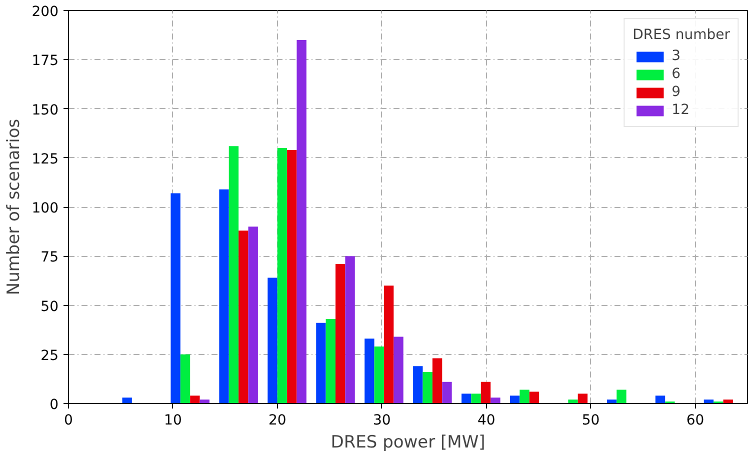 The width and height of the screenshot is (751, 455). Describe the element at coordinates (173, 420) in the screenshot. I see `x-tick-label: 10` at that location.